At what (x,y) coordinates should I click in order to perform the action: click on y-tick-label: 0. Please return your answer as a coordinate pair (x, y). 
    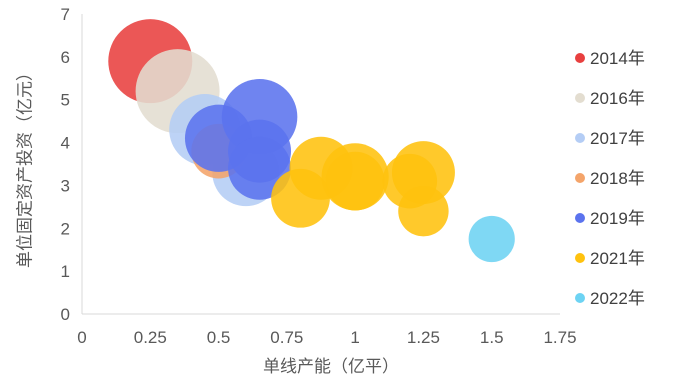
    Looking at the image, I should click on (65, 314).